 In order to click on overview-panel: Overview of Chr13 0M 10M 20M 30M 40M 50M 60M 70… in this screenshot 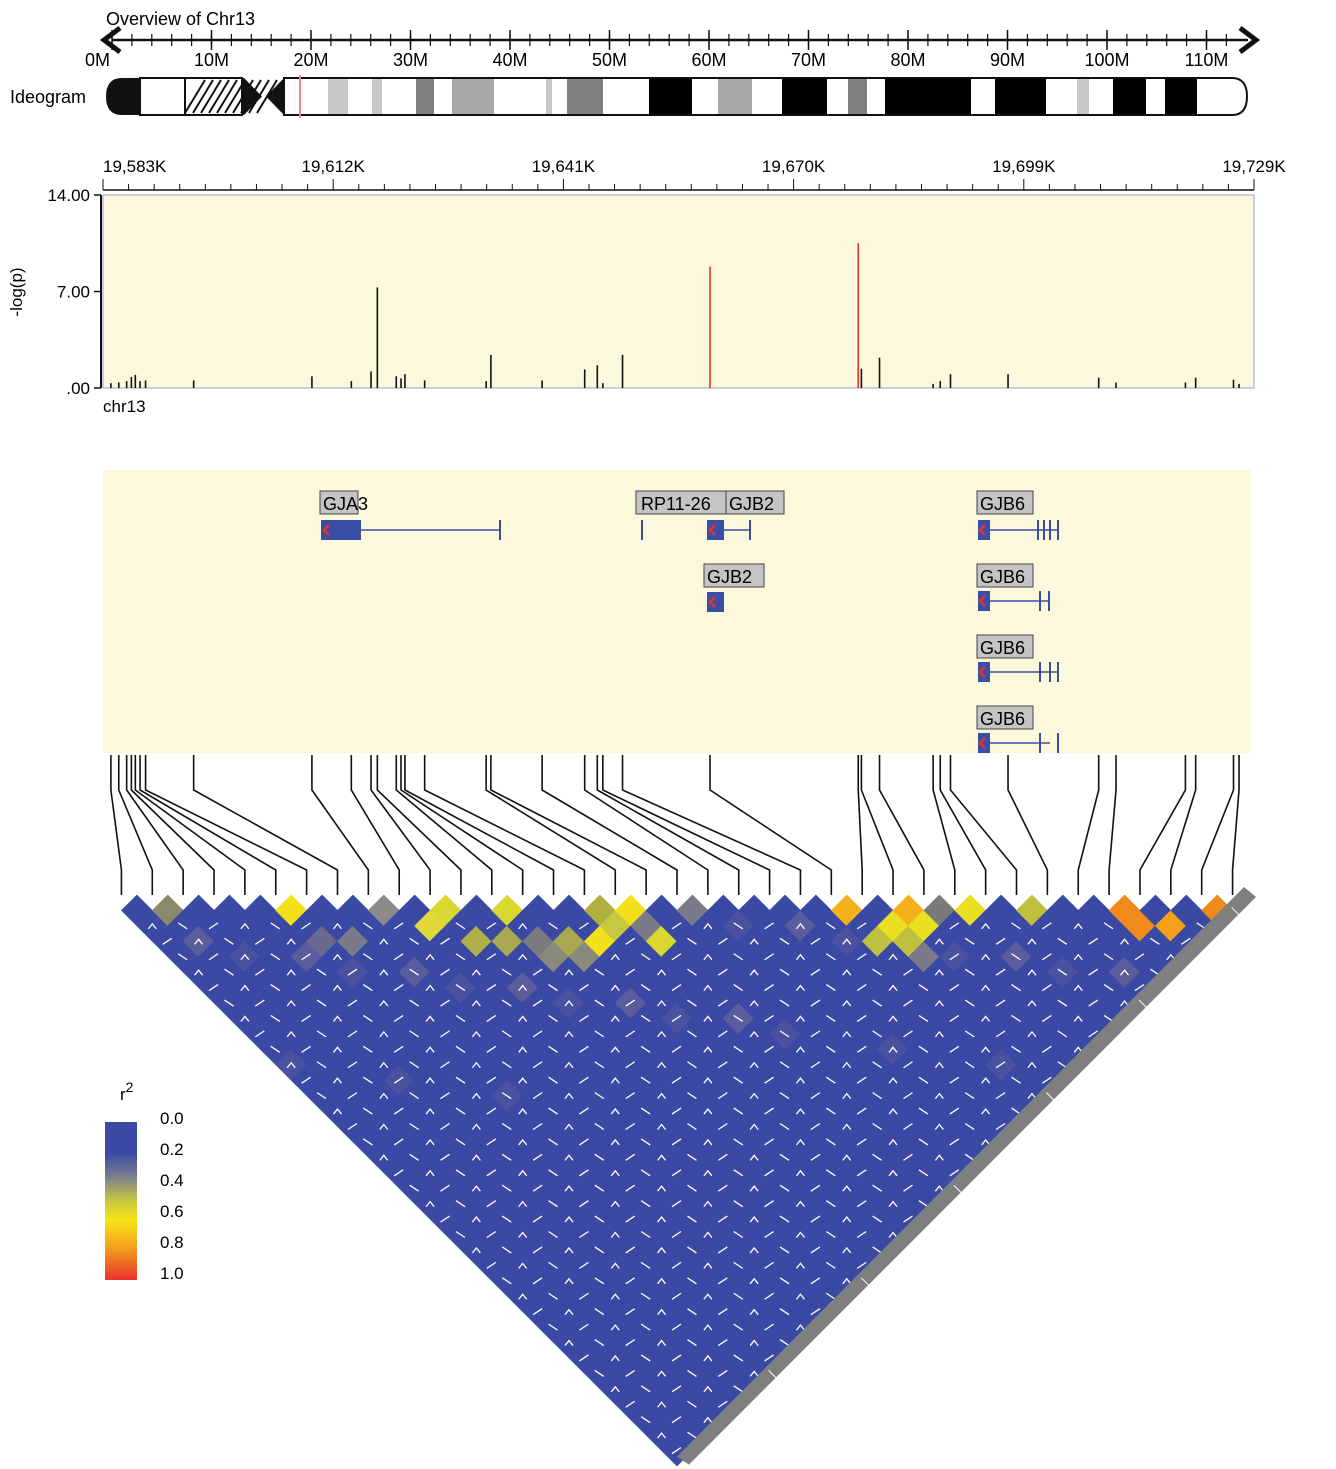, I will do `click(635, 63)`.